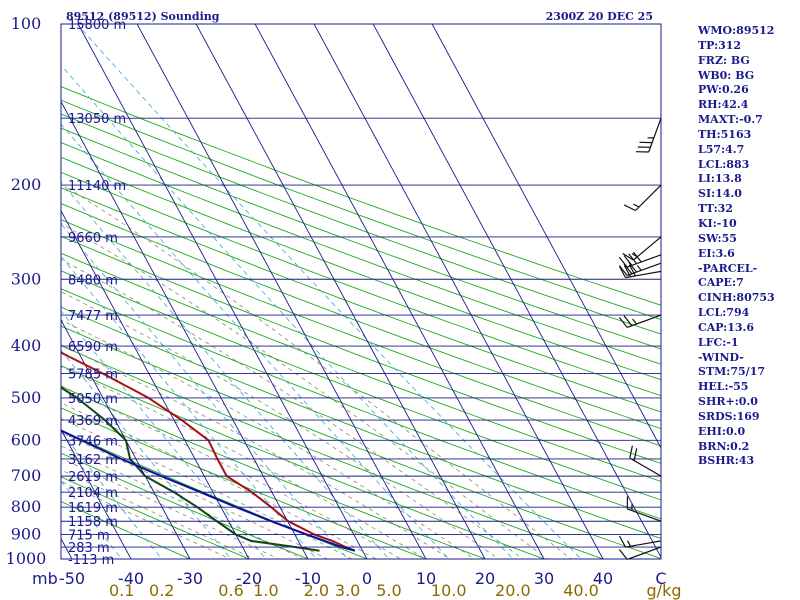  I want to click on station-title: 89512 (89512) Sounding, so click(143, 16).